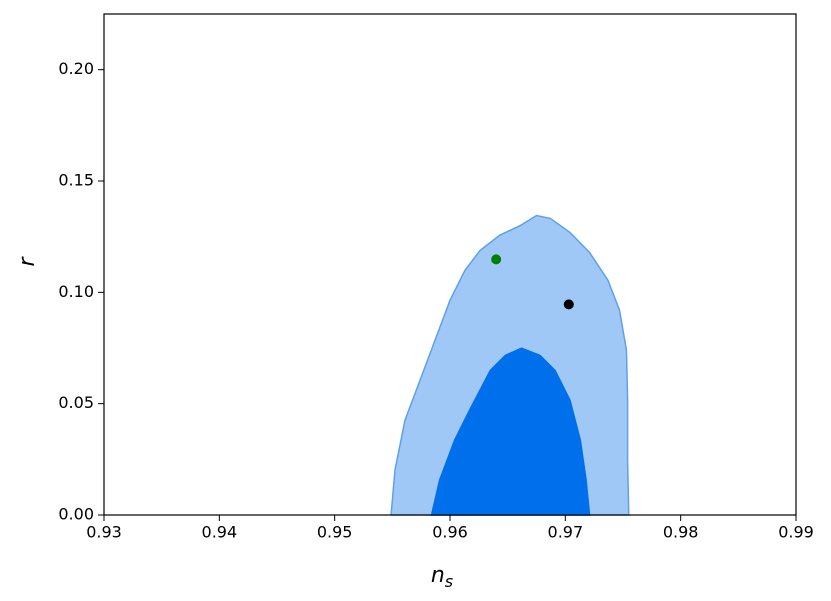 Image resolution: width=831 pixels, height=601 pixels. Describe the element at coordinates (335, 532) in the screenshot. I see `x-tick-label: 0.95` at that location.